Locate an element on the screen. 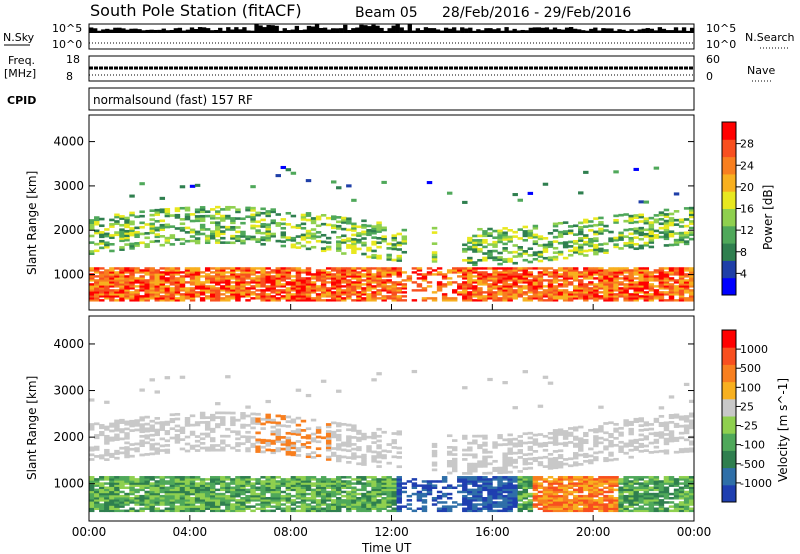  nsky-sample is located at coordinates (212, 31).